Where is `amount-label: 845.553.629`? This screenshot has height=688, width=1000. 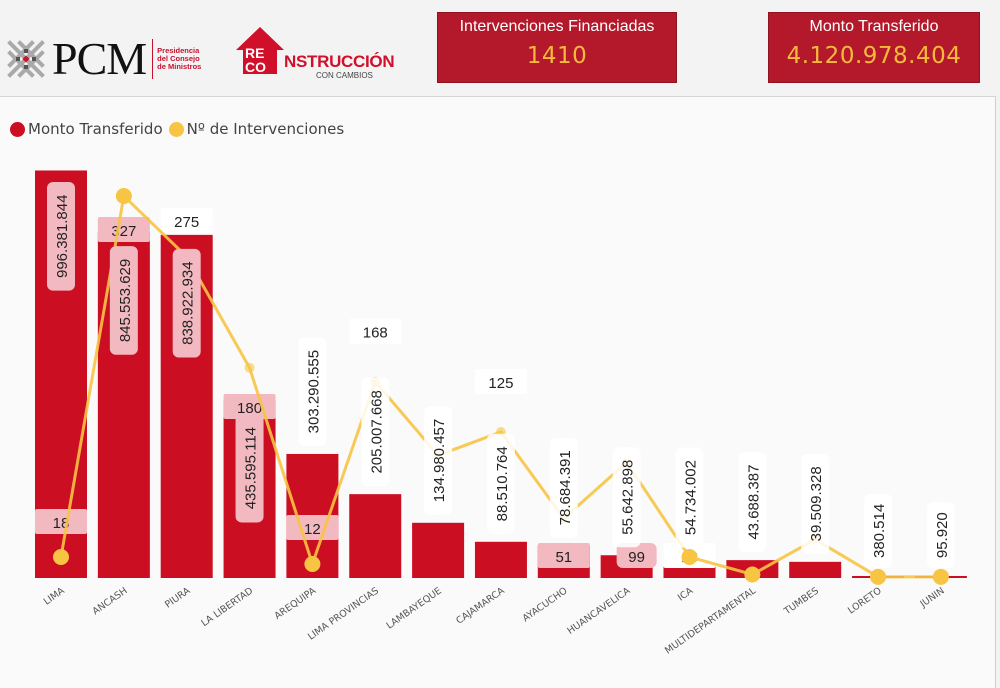
amount-label: 845.553.629 is located at coordinates (123, 300).